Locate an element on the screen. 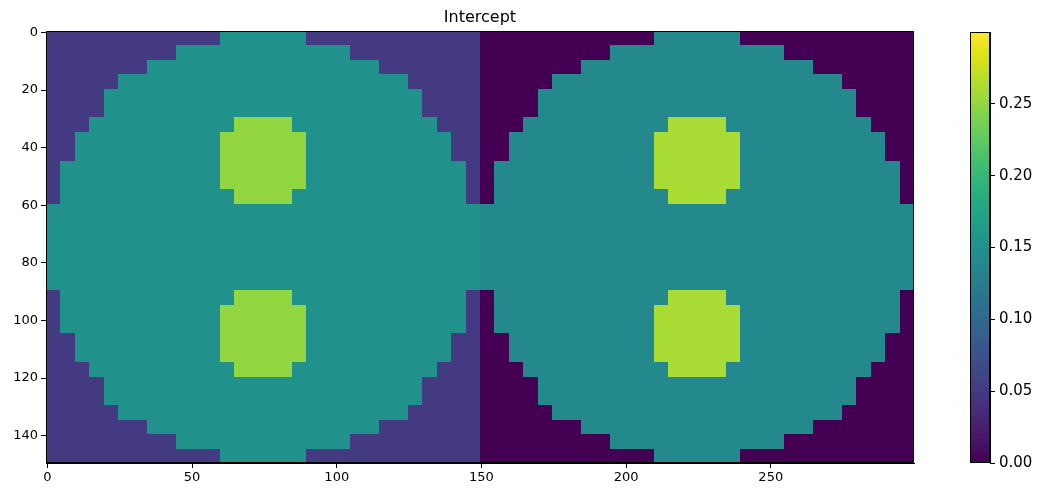 The image size is (1047, 498). x-tick-label: 50 is located at coordinates (192, 477).